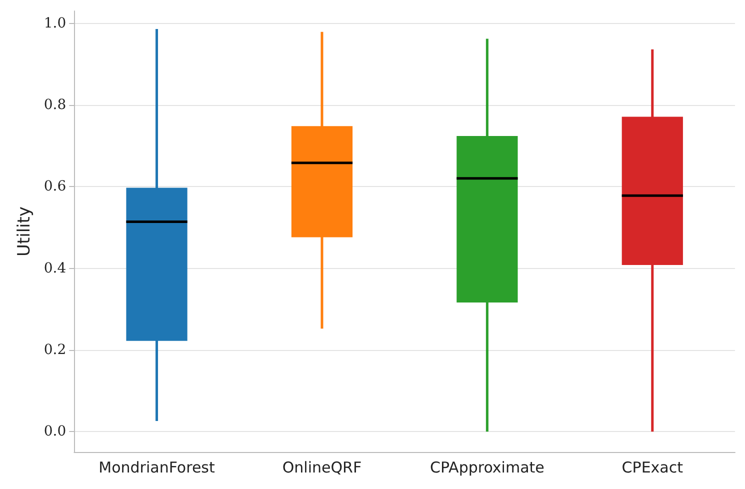 This screenshot has width=745, height=489. What do you see at coordinates (156, 467) in the screenshot?
I see `x-tick-label: MondrianForest` at bounding box center [156, 467].